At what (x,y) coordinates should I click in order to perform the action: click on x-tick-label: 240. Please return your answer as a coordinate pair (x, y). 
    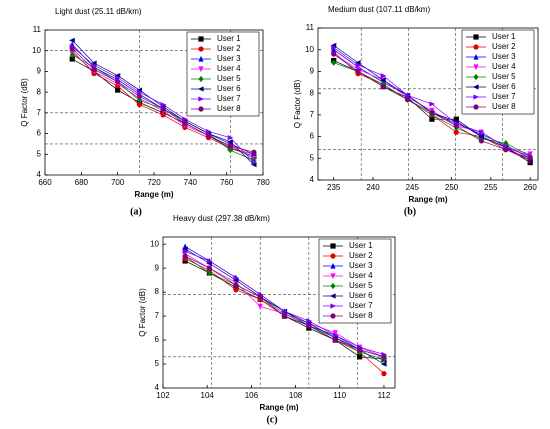
    Looking at the image, I should click on (373, 187).